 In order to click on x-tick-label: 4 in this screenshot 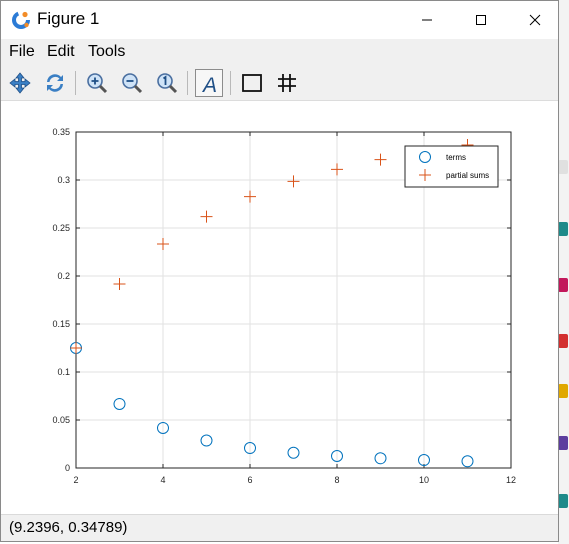, I will do `click(162, 480)`.